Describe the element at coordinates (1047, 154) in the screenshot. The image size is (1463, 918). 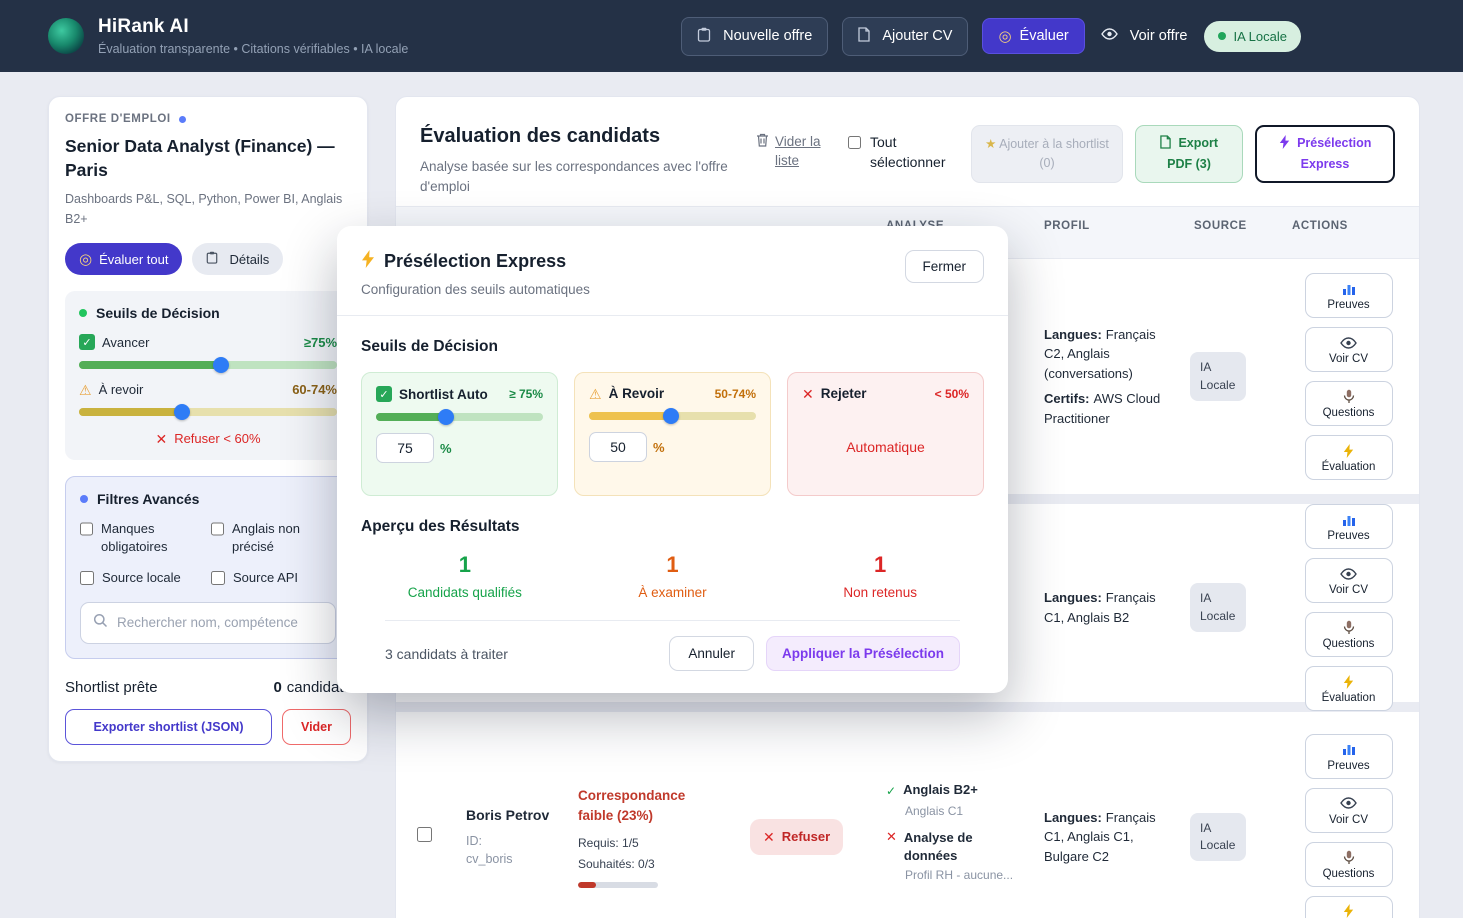
I see `add-to-shortlist-button: ★ Ajouter à la shortlist (0)` at that location.